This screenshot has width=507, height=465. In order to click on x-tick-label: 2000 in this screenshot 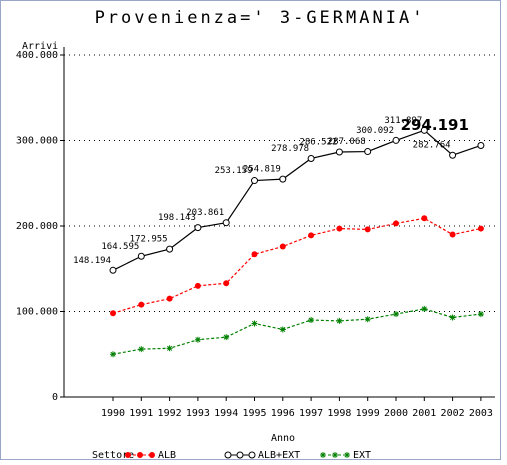, I will do `click(396, 413)`.